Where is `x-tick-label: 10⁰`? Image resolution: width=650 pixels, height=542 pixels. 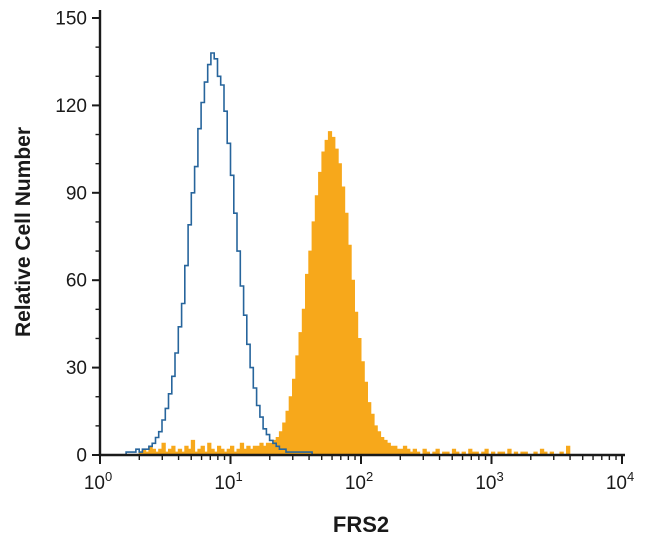
x-tick-label: 10⁰ is located at coordinates (98, 481).